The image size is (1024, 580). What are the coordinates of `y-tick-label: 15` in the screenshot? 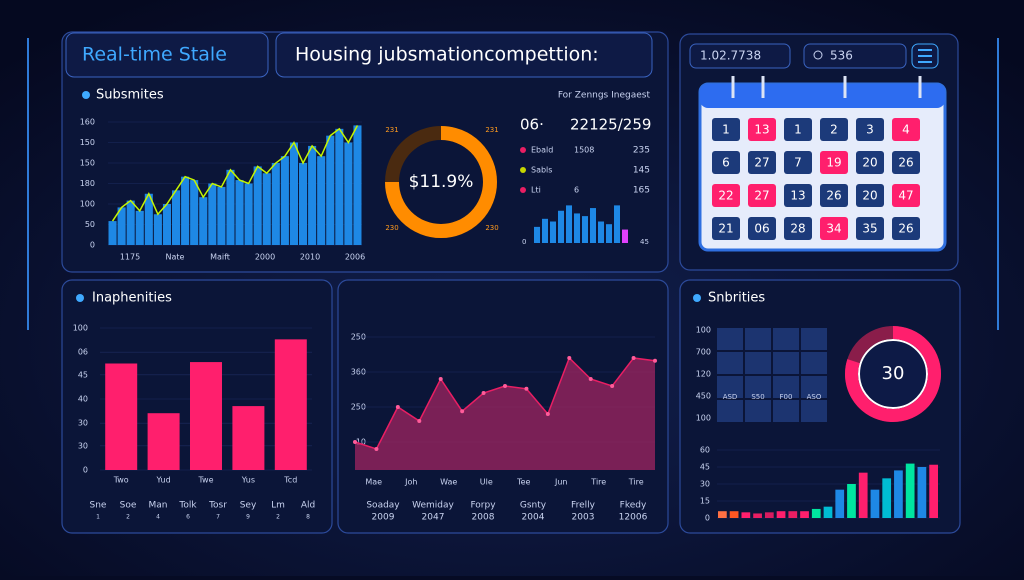 It's located at (705, 501).